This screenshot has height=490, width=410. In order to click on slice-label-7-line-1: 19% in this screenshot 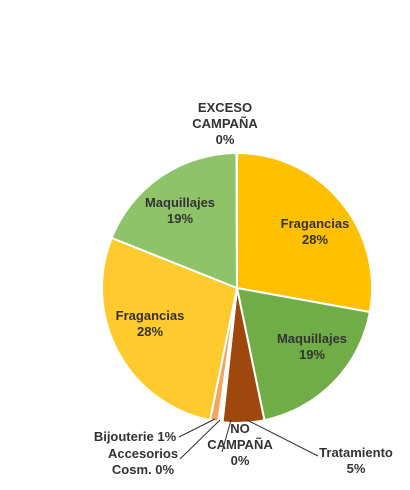, I will do `click(180, 218)`.